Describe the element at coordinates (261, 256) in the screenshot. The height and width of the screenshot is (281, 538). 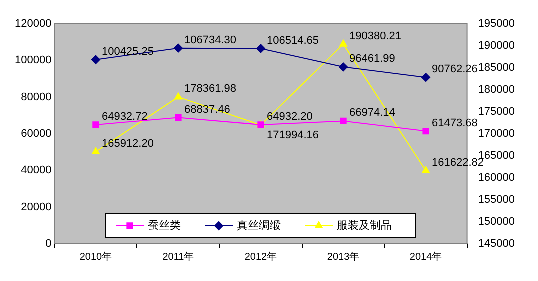
I see `x-tick-label: 2012年` at that location.